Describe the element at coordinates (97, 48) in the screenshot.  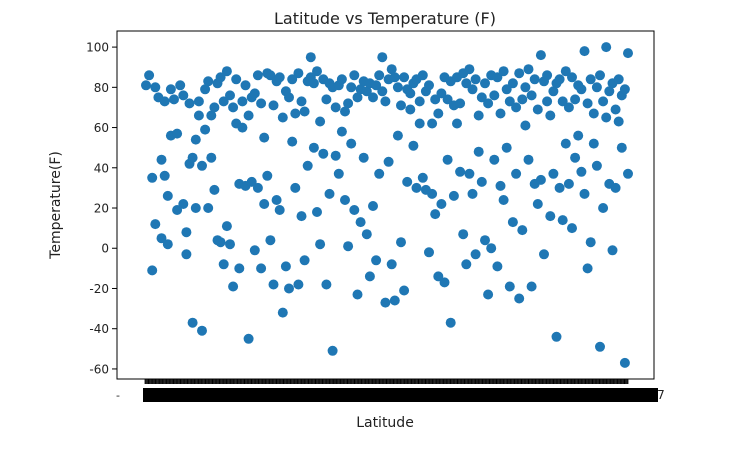
I see `y-tick-label-0: 100` at that location.